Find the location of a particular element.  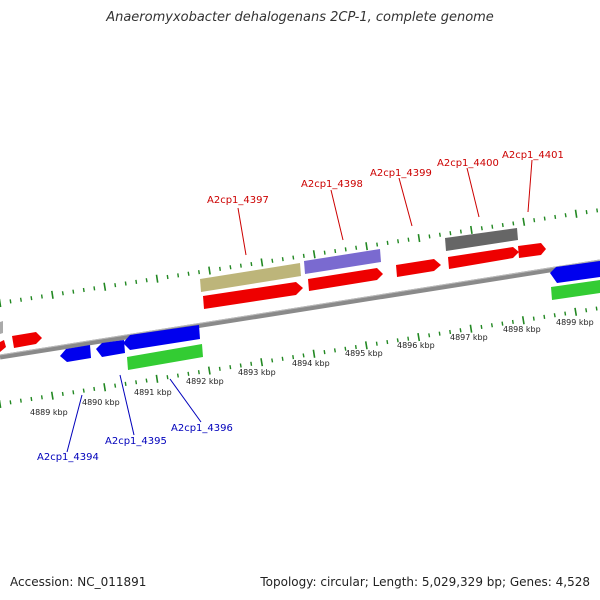

kbp-label: 4890 kbp is located at coordinates (101, 402).